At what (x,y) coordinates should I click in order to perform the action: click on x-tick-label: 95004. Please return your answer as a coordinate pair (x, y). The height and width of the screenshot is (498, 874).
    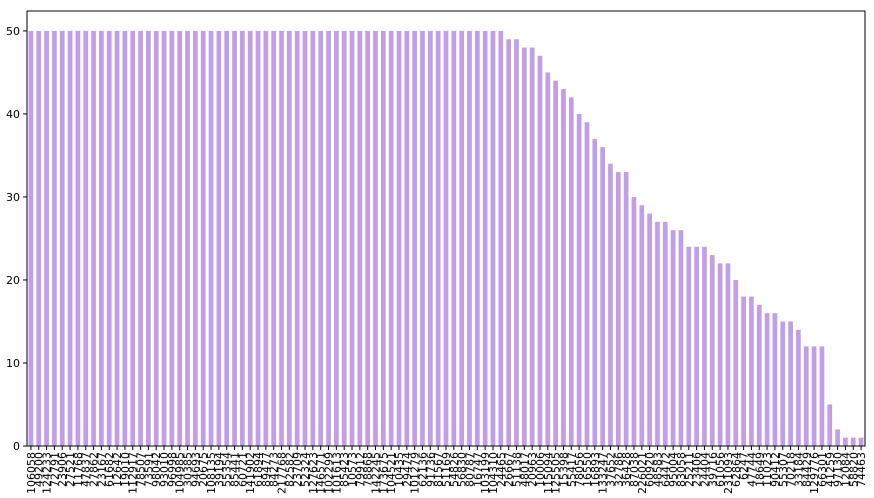
    Looking at the image, I should click on (673, 469).